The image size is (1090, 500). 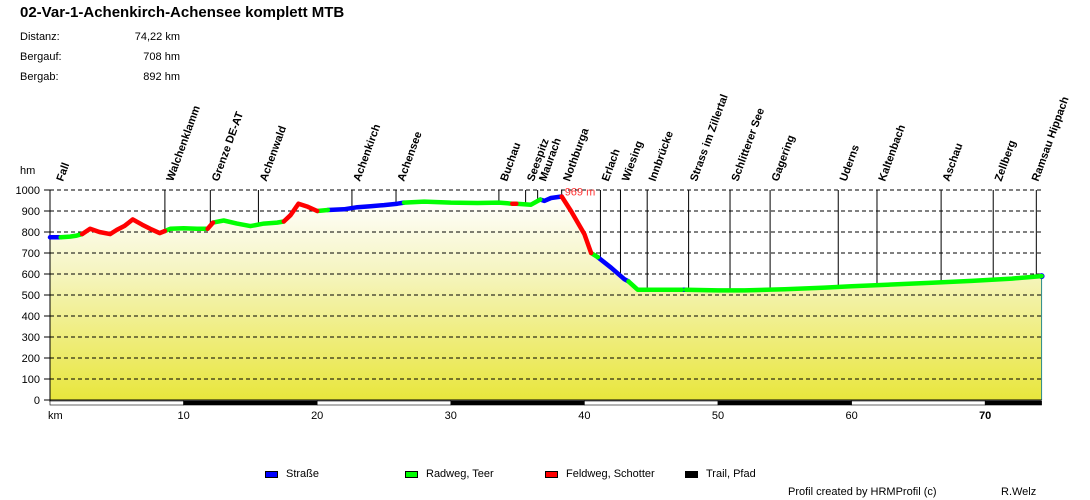 What do you see at coordinates (31, 254) in the screenshot?
I see `svg-text: 700` at bounding box center [31, 254].